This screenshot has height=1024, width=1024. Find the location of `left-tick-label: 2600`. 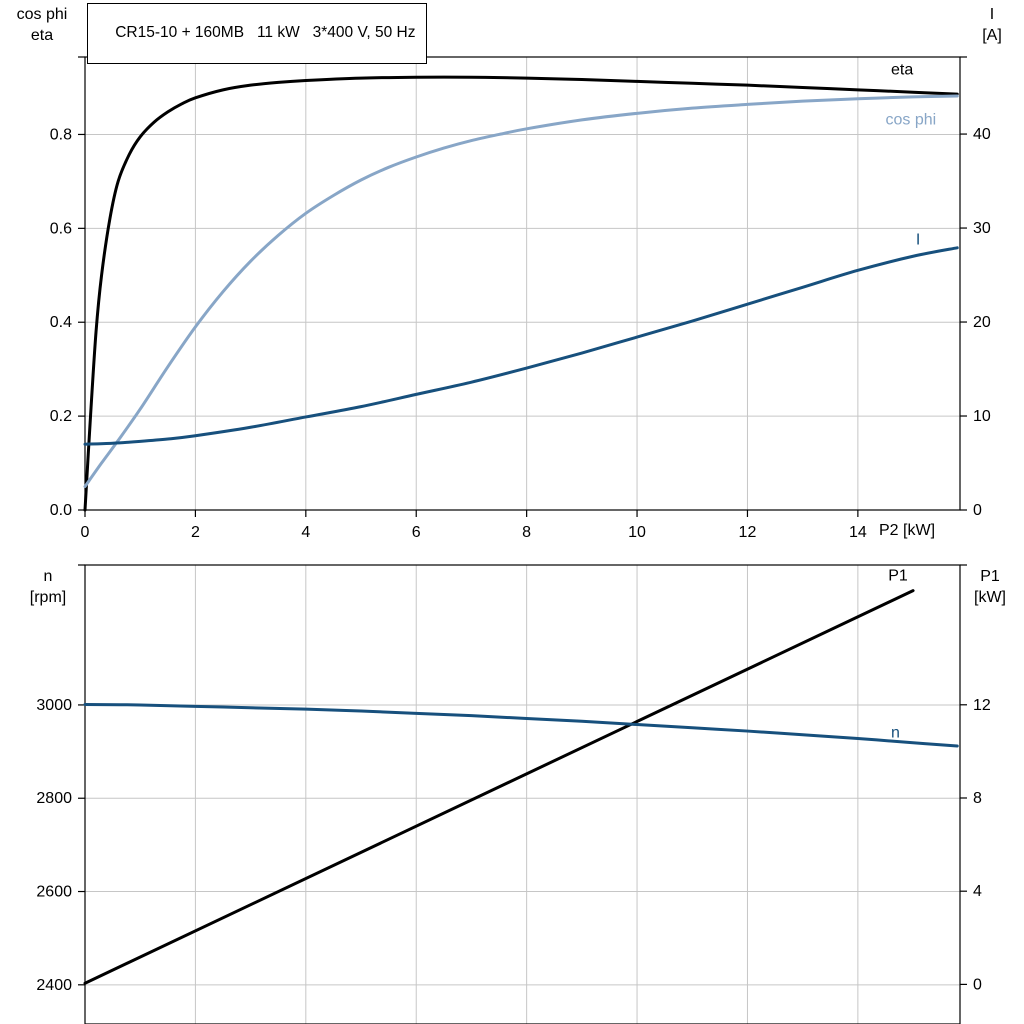

left-tick-label: 2600 is located at coordinates (54, 892).